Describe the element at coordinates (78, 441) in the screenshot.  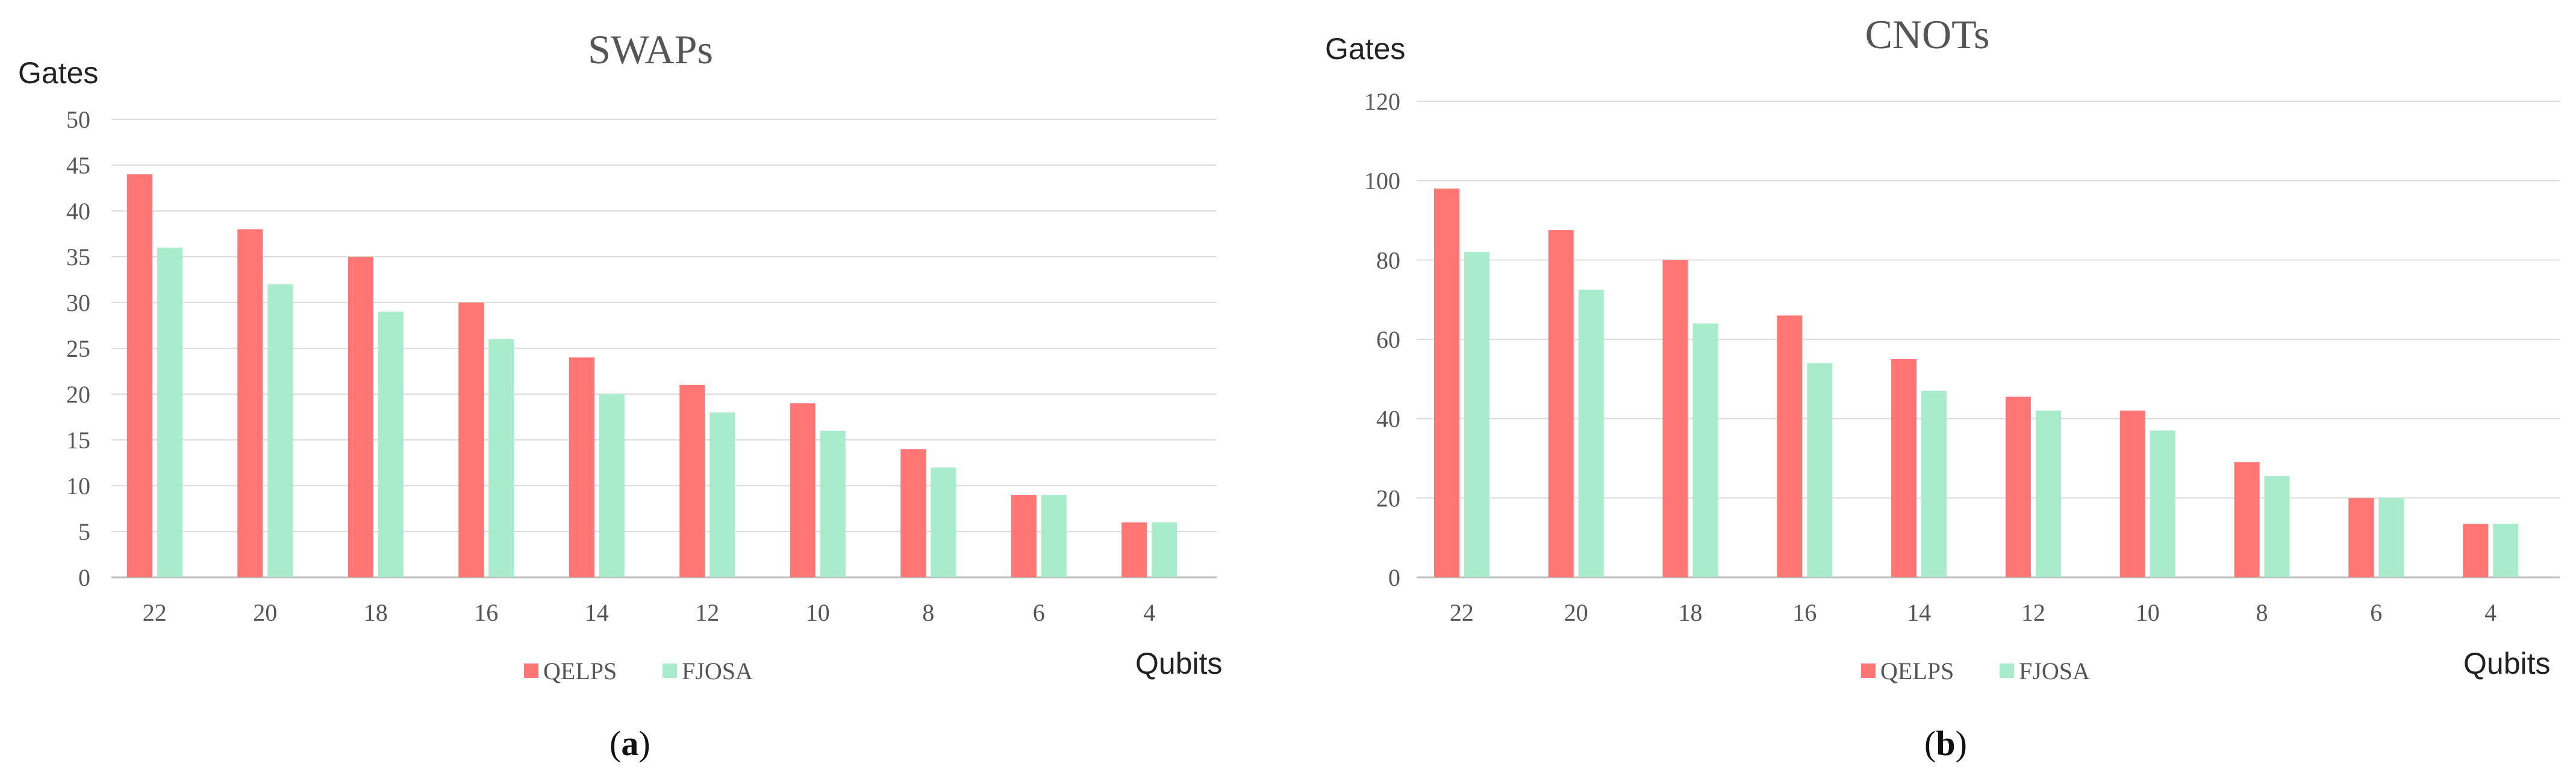
I see `y-tick-label: 15` at that location.